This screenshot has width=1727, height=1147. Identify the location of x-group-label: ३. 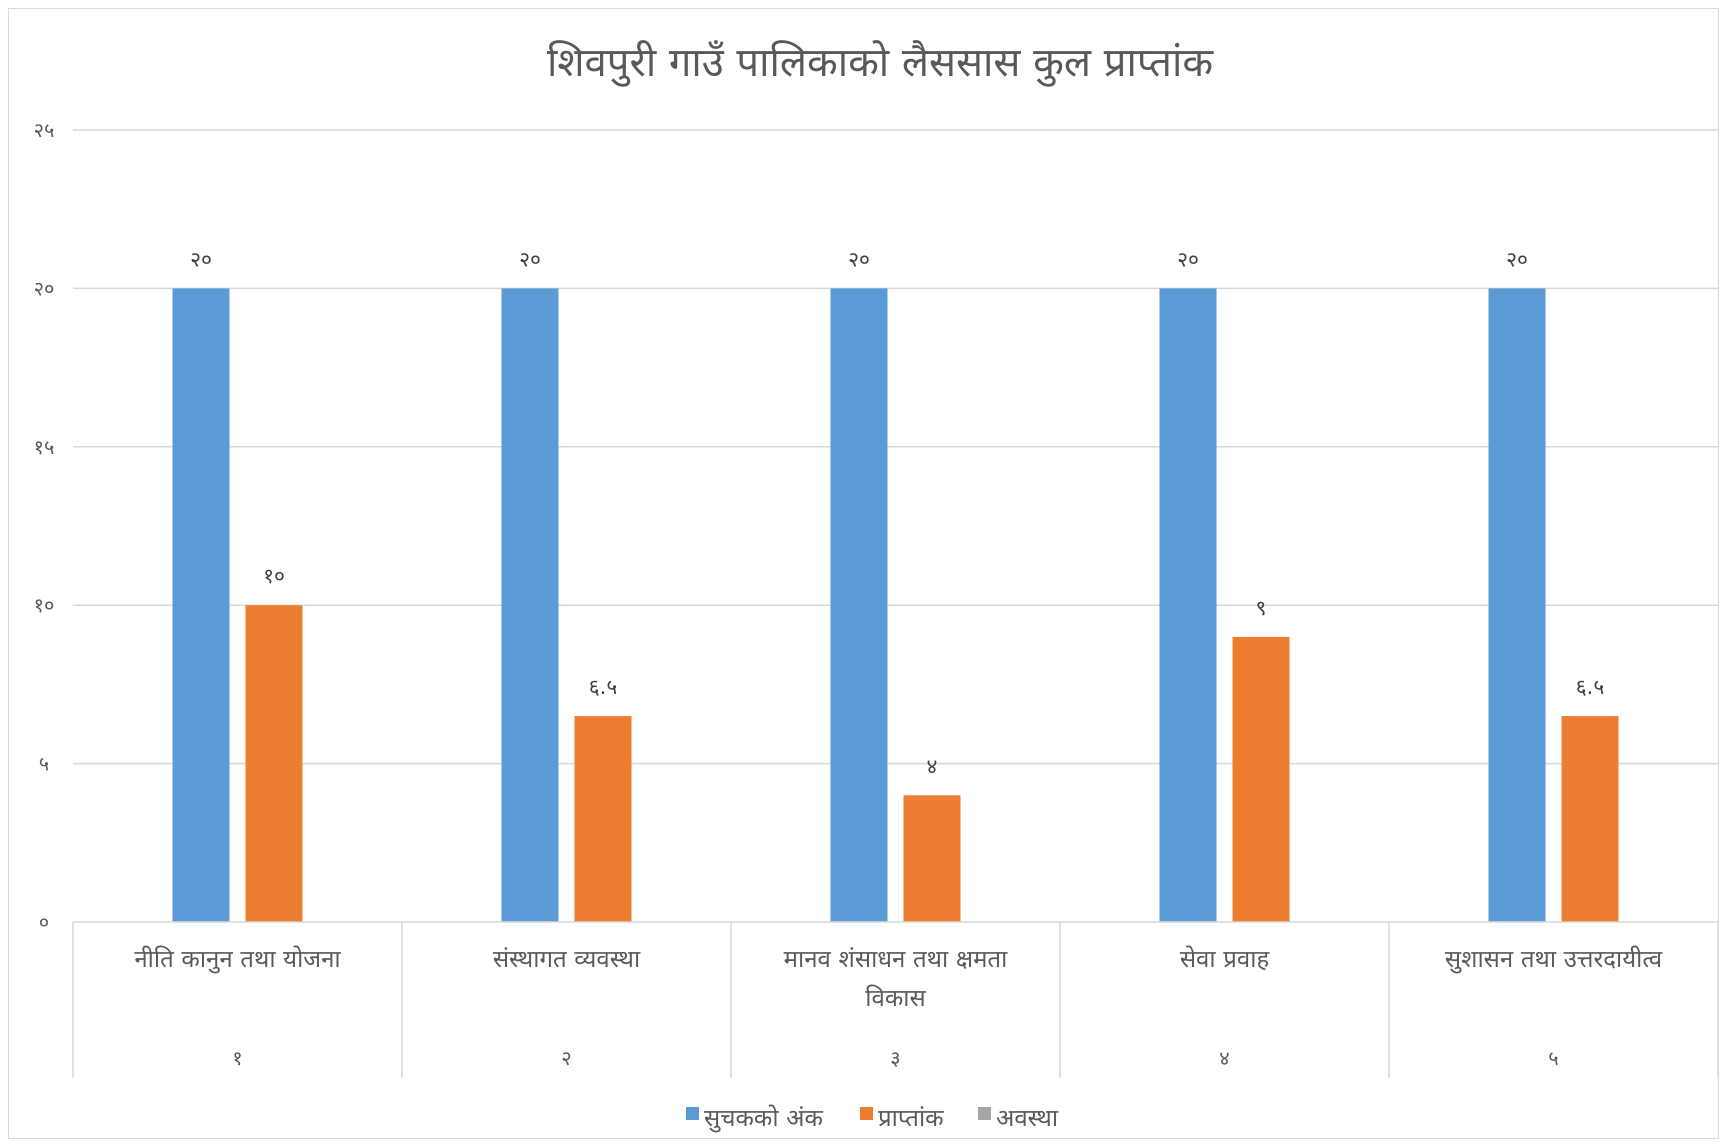
(895, 1058).